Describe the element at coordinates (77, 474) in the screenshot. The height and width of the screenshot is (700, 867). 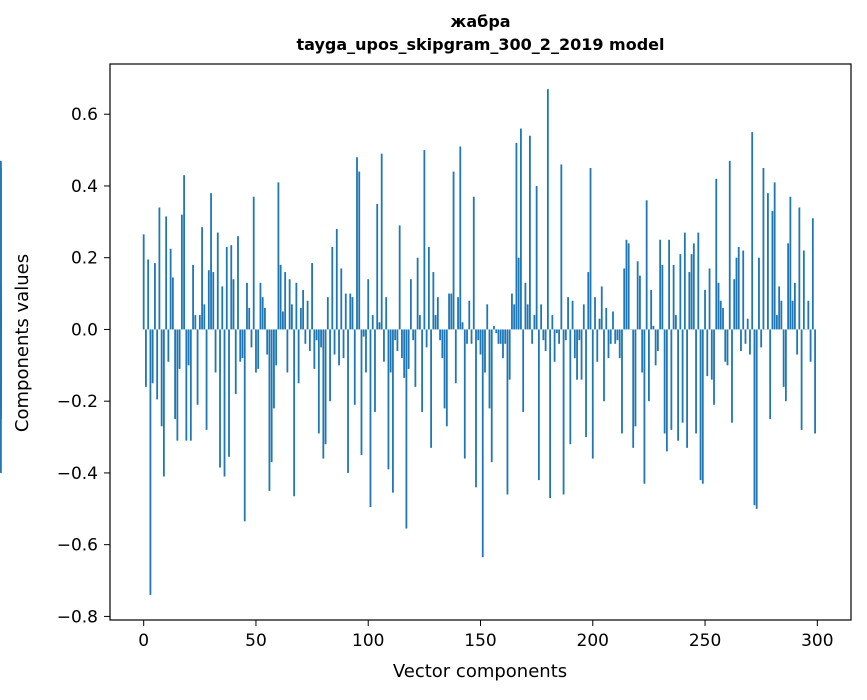
I see `y-tick-label: −0.4` at that location.